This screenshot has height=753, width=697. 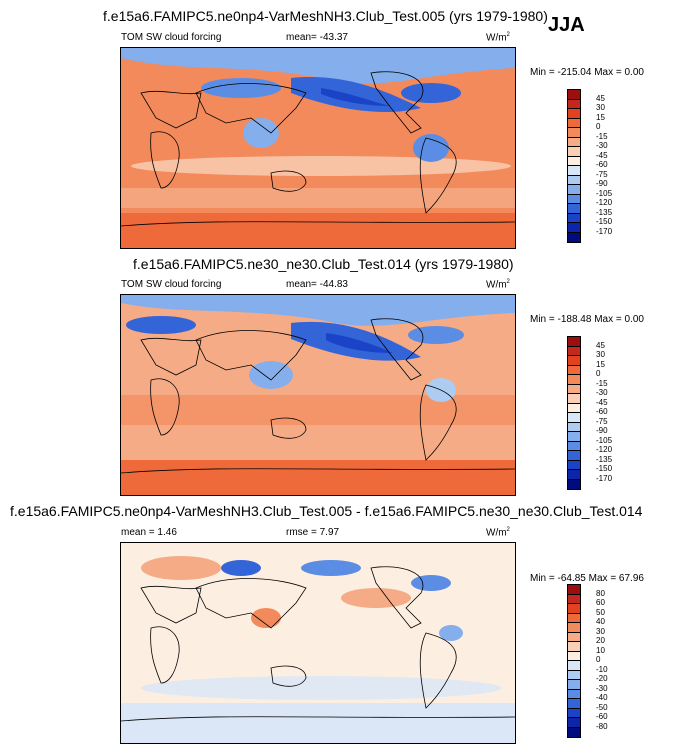 I want to click on panel1-cbar-tick-13: -135, so click(x=604, y=212).